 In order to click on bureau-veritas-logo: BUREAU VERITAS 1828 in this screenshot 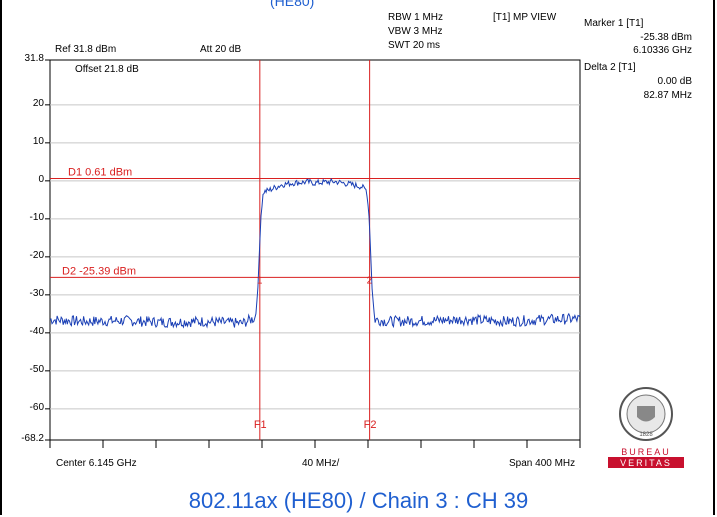, I will do `click(646, 429)`.